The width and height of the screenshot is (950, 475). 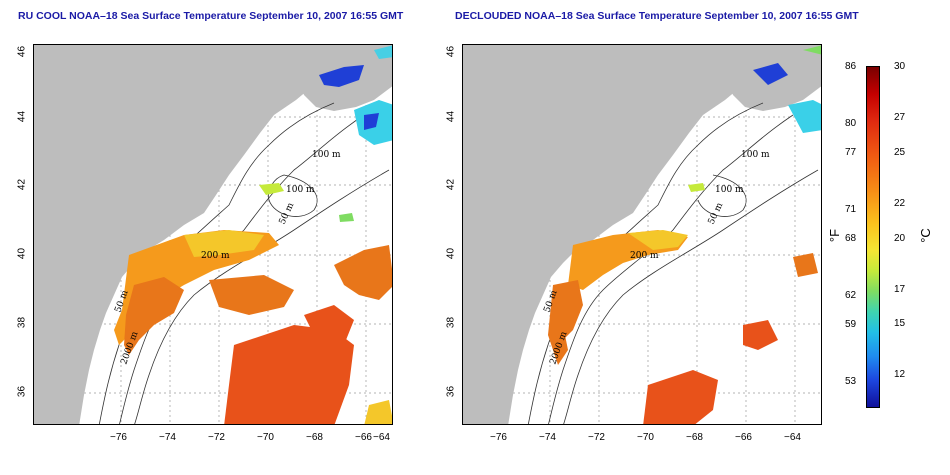 What do you see at coordinates (835, 235) in the screenshot?
I see `fahrenheit-unit: °F` at bounding box center [835, 235].